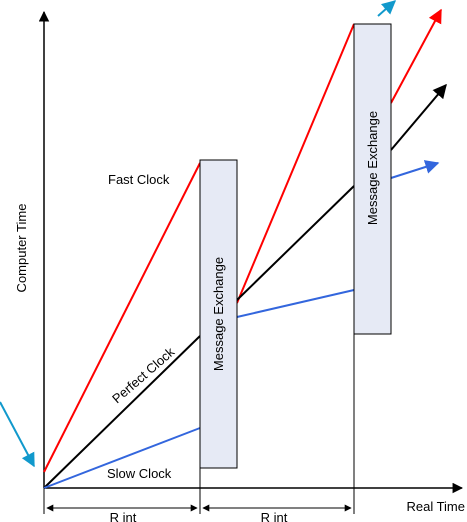 The height and width of the screenshot is (522, 467). Describe the element at coordinates (143, 375) in the screenshot. I see `perfect-clock-label: Perfect Clock` at that location.